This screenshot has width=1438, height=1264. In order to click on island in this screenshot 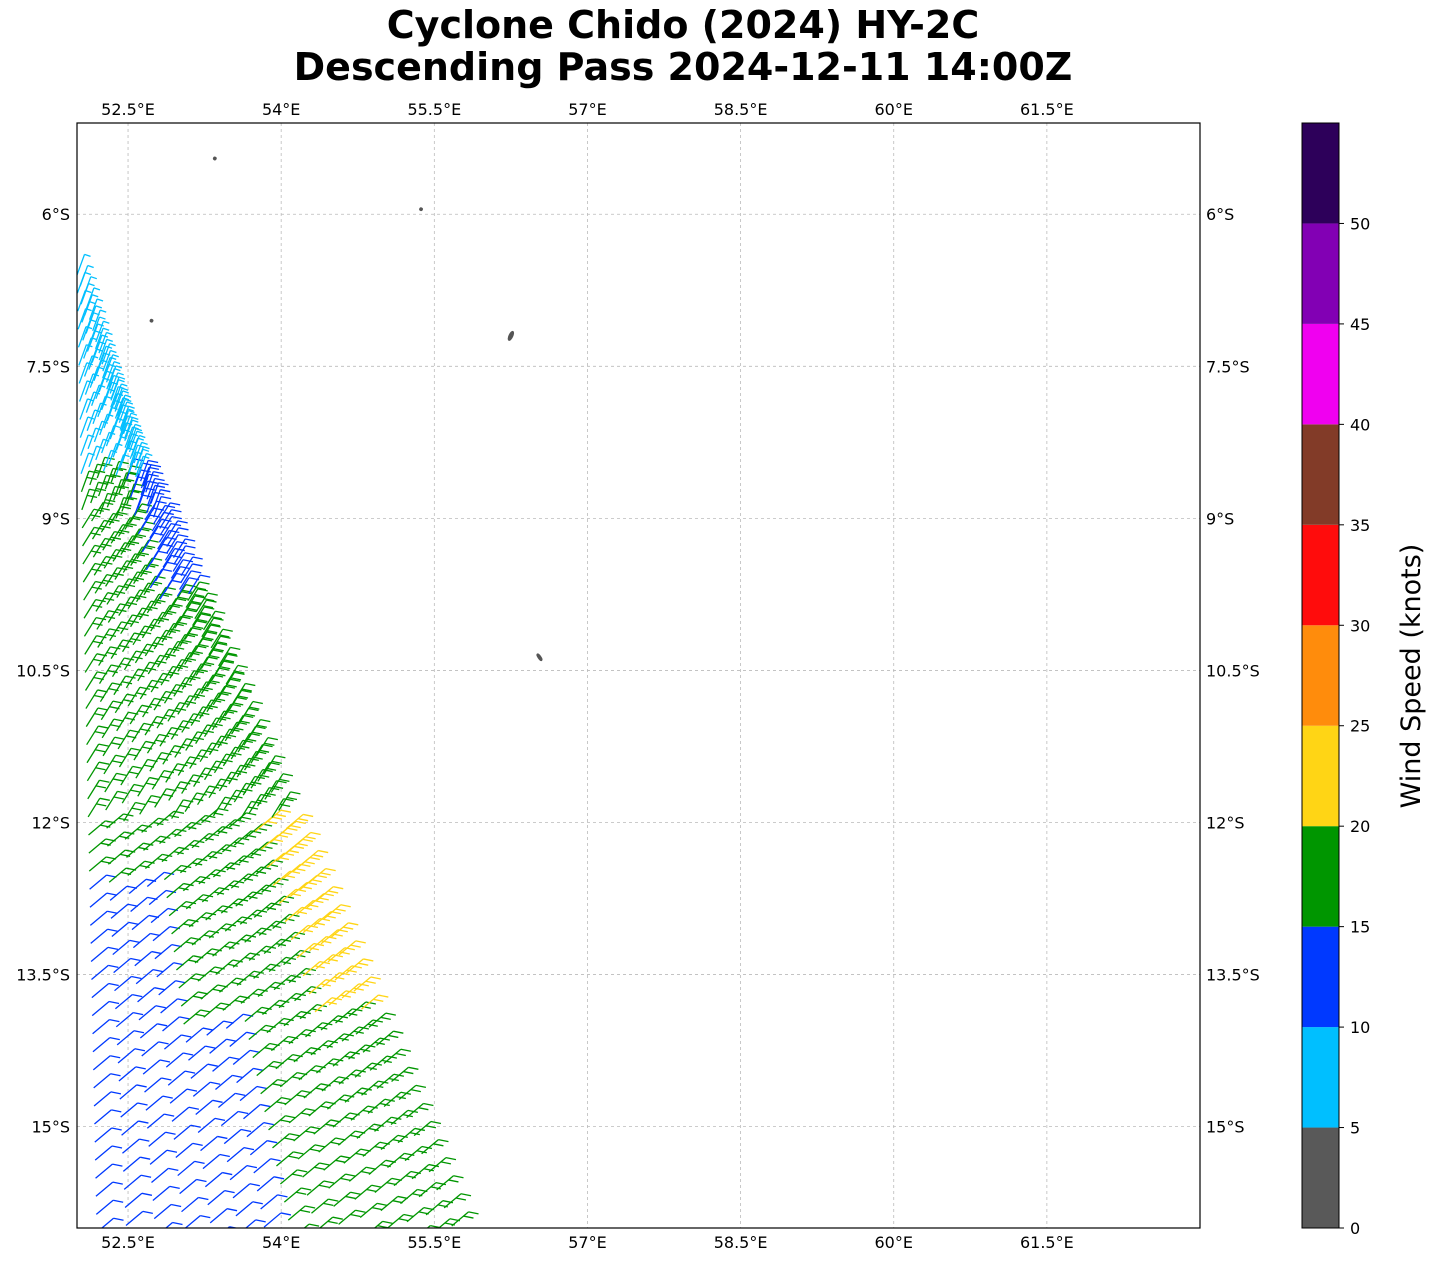, I will do `click(152, 321)`.